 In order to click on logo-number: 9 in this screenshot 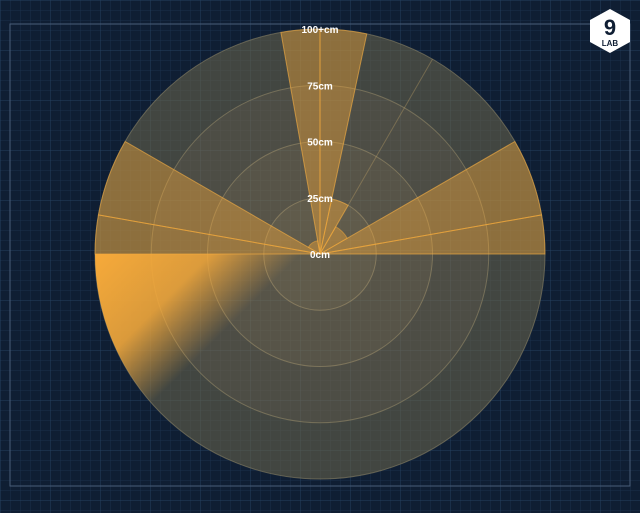, I will do `click(610, 27)`.